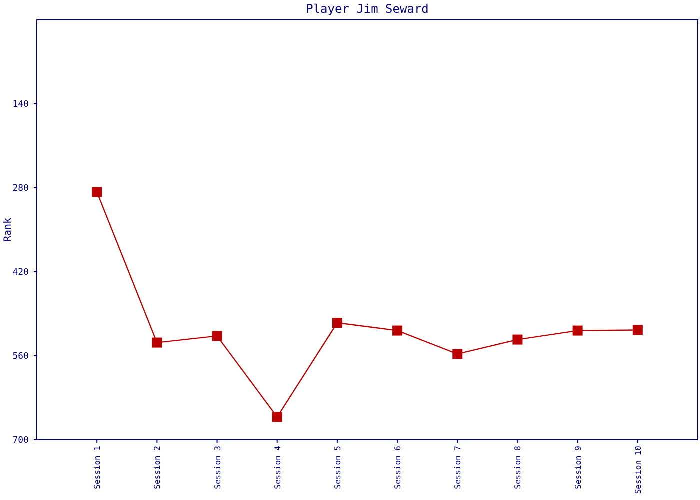 The image size is (700, 500). I want to click on x-tick-label: Session 7, so click(458, 468).